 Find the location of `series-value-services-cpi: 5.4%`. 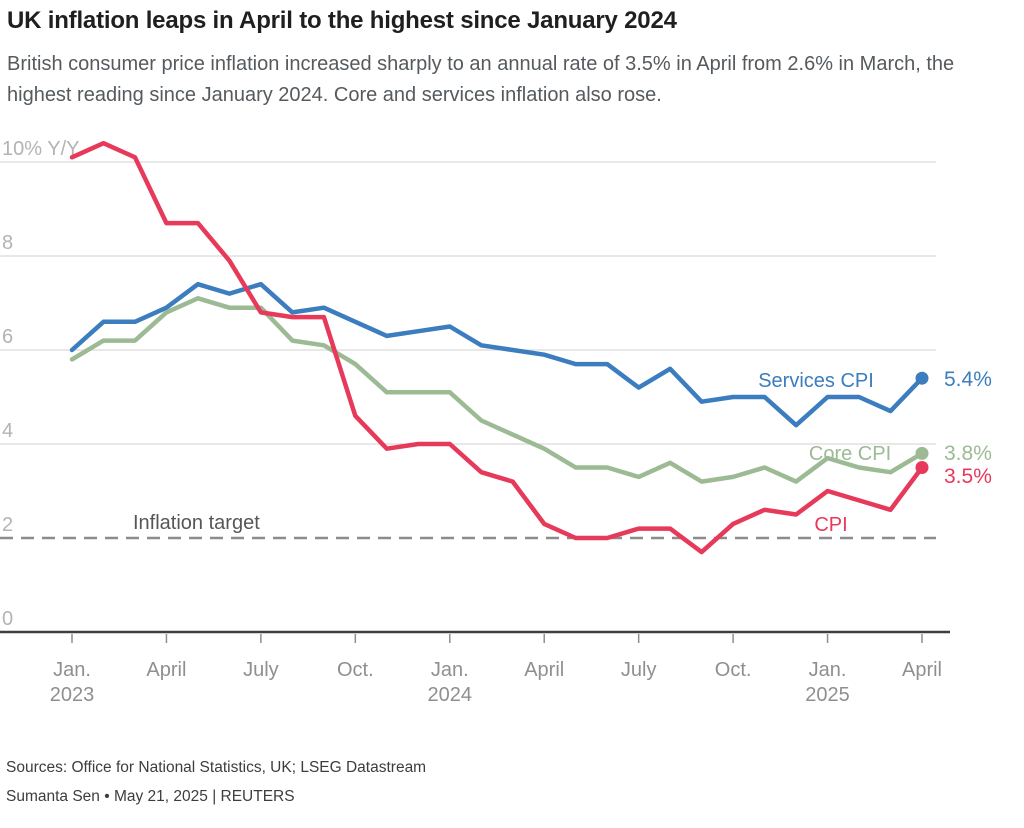

series-value-services-cpi: 5.4% is located at coordinates (968, 379).